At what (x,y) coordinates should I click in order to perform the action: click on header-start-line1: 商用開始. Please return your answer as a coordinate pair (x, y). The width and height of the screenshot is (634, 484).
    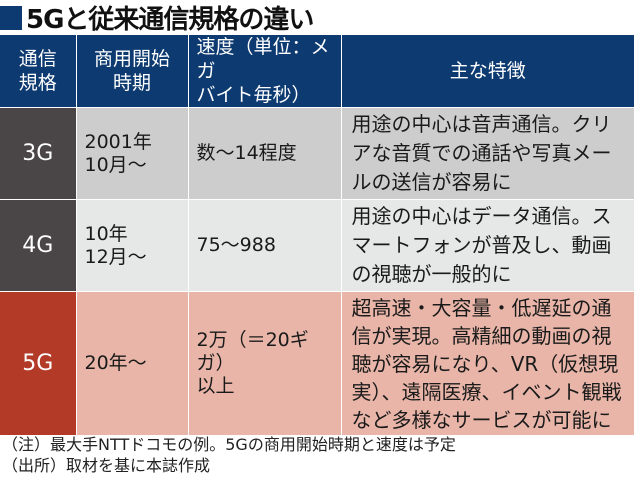
    Looking at the image, I should click on (131, 59).